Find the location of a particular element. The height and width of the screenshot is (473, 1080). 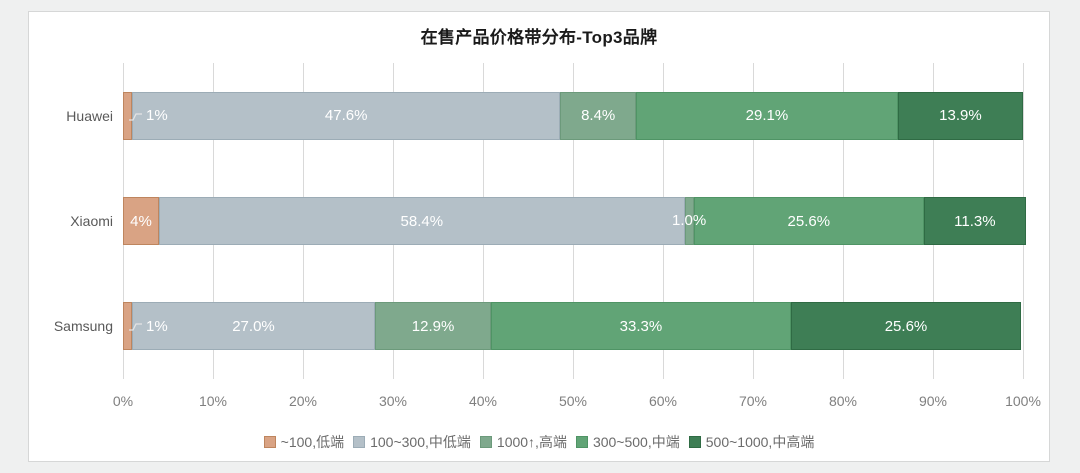

data-label: 29.1% is located at coordinates (767, 116).